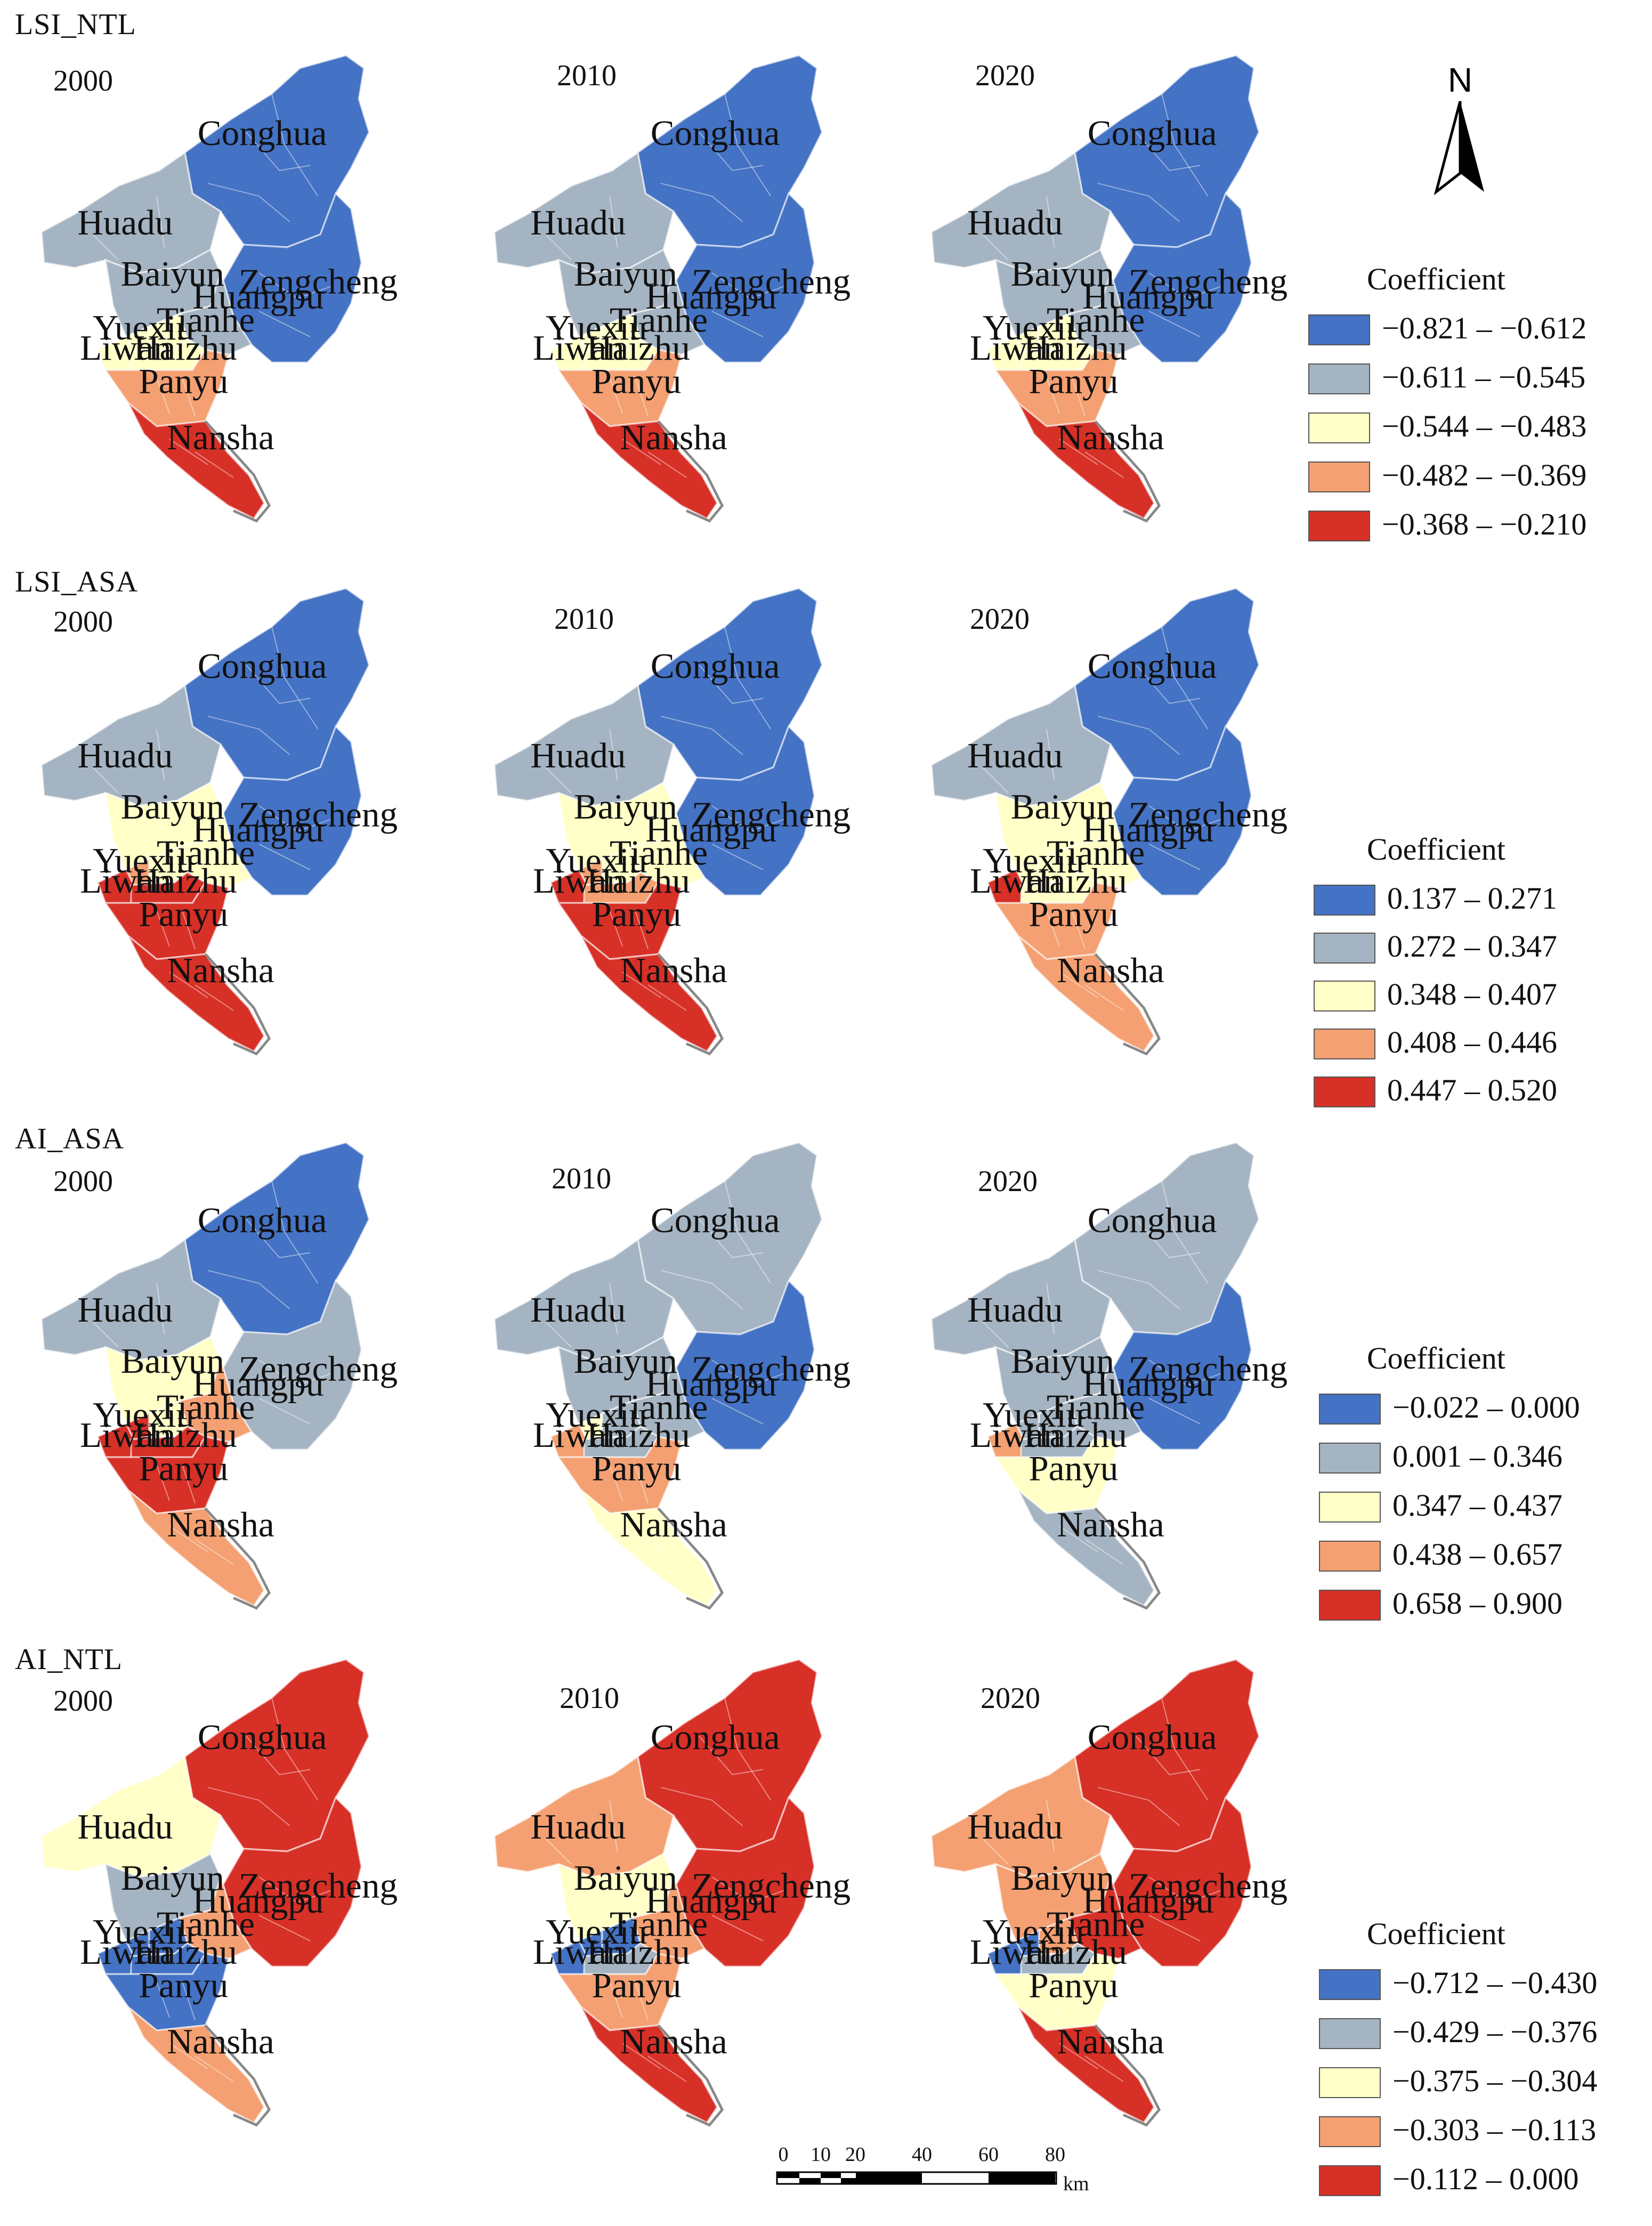 This screenshot has width=1652, height=2226. I want to click on legend-title: Coefficient, so click(1436, 849).